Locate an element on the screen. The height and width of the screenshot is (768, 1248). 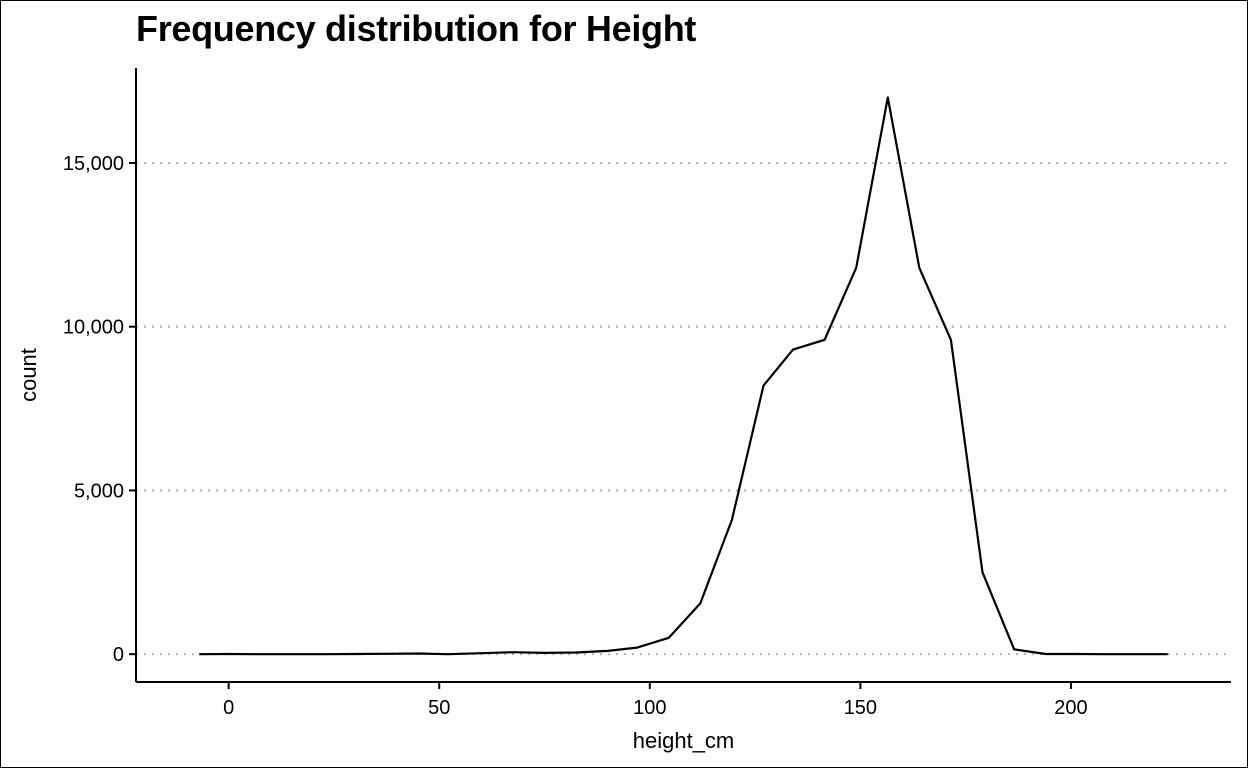
x-tick-label-0: 0 is located at coordinates (228, 708).